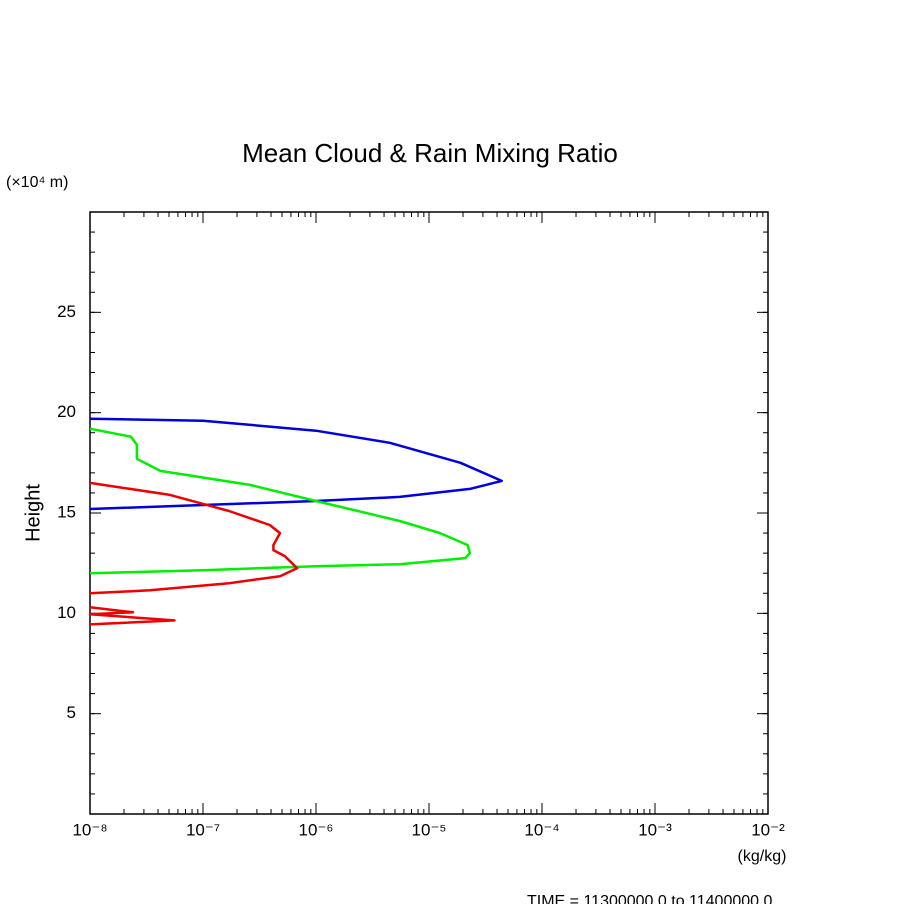 This screenshot has height=904, width=904. What do you see at coordinates (768, 829) in the screenshot?
I see `x-tick-label: 10⁻²` at bounding box center [768, 829].